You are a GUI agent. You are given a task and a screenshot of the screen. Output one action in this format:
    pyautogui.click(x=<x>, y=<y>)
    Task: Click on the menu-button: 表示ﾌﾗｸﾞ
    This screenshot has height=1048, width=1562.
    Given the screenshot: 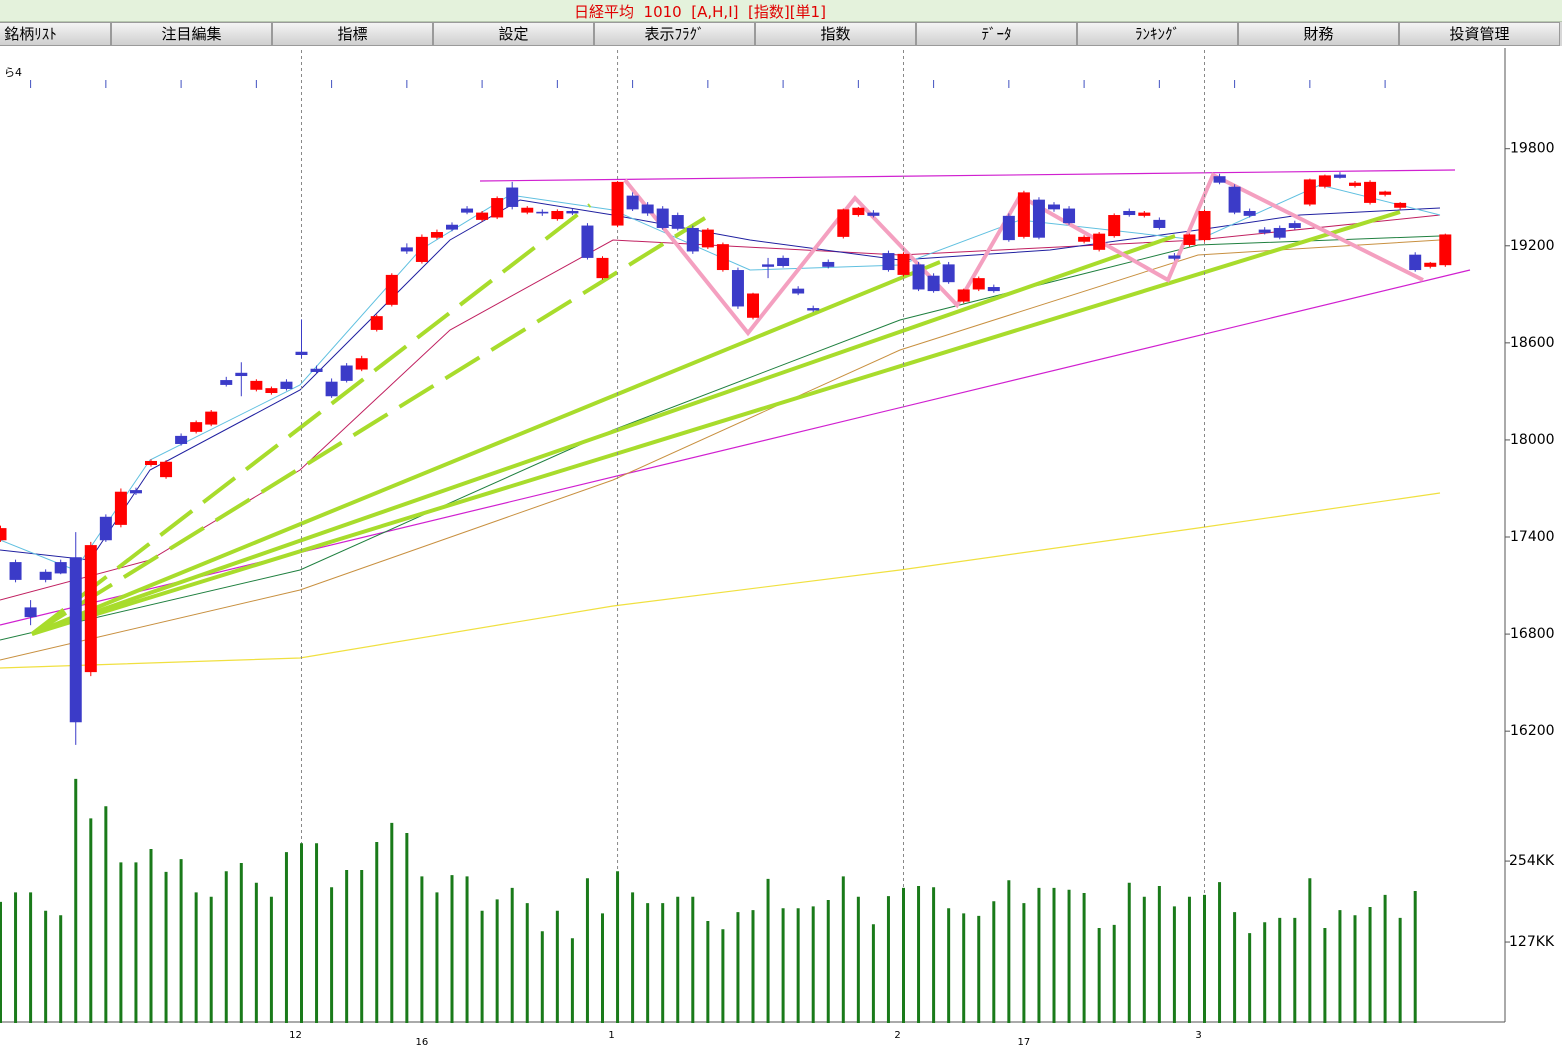 What is the action you would take?
    pyautogui.click(x=674, y=34)
    